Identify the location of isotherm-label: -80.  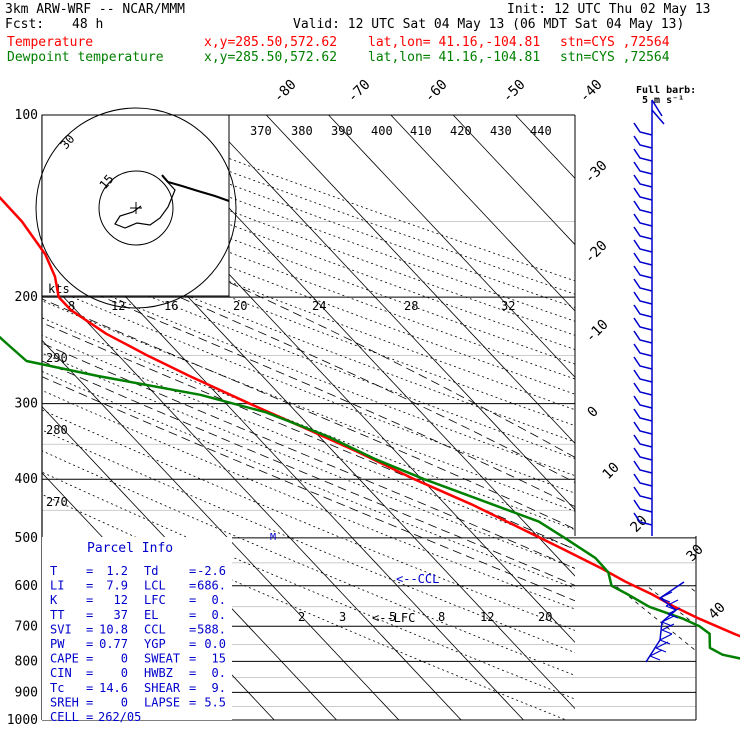
(285, 91).